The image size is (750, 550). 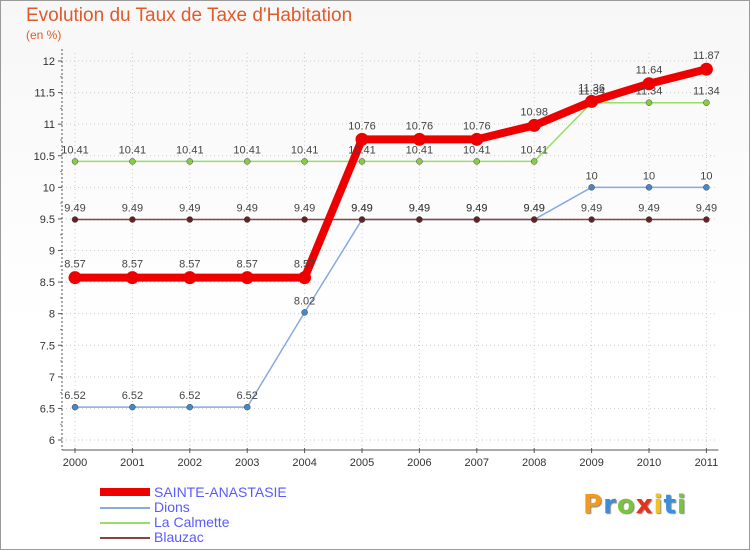 What do you see at coordinates (658, 505) in the screenshot?
I see `logo-letter: i` at bounding box center [658, 505].